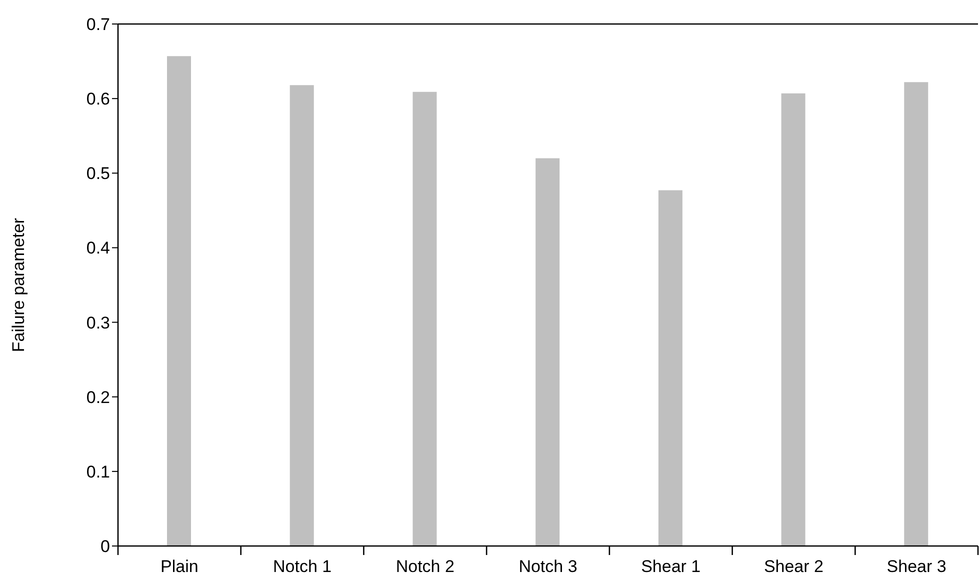 This screenshot has height=582, width=980. Describe the element at coordinates (98, 397) in the screenshot. I see `y-tick-label: 0.2` at that location.